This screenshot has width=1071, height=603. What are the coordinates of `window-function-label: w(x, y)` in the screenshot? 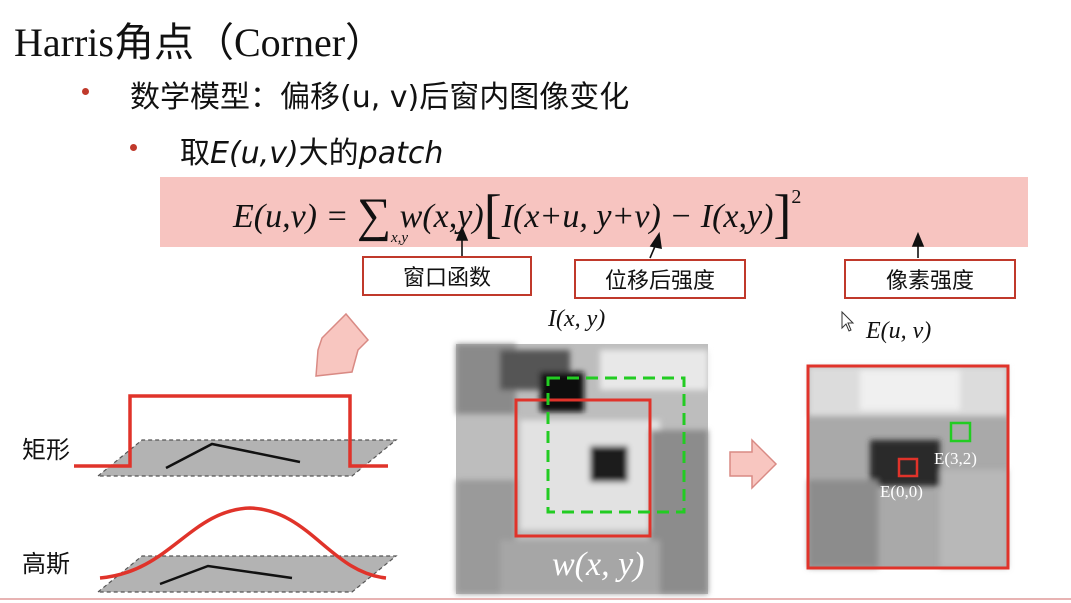 It's located at (598, 564).